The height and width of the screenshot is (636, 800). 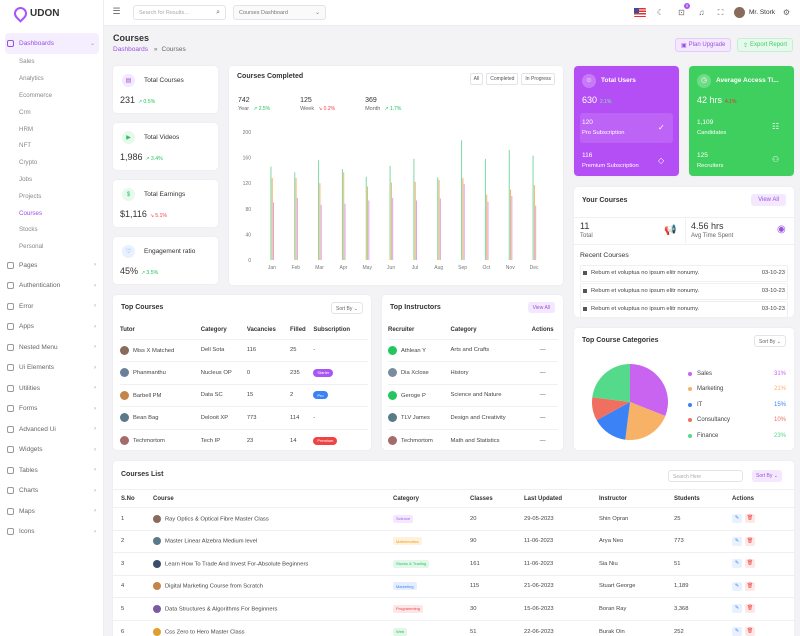 I want to click on sidebar-subitem-hrm: HRM, so click(x=26, y=129).